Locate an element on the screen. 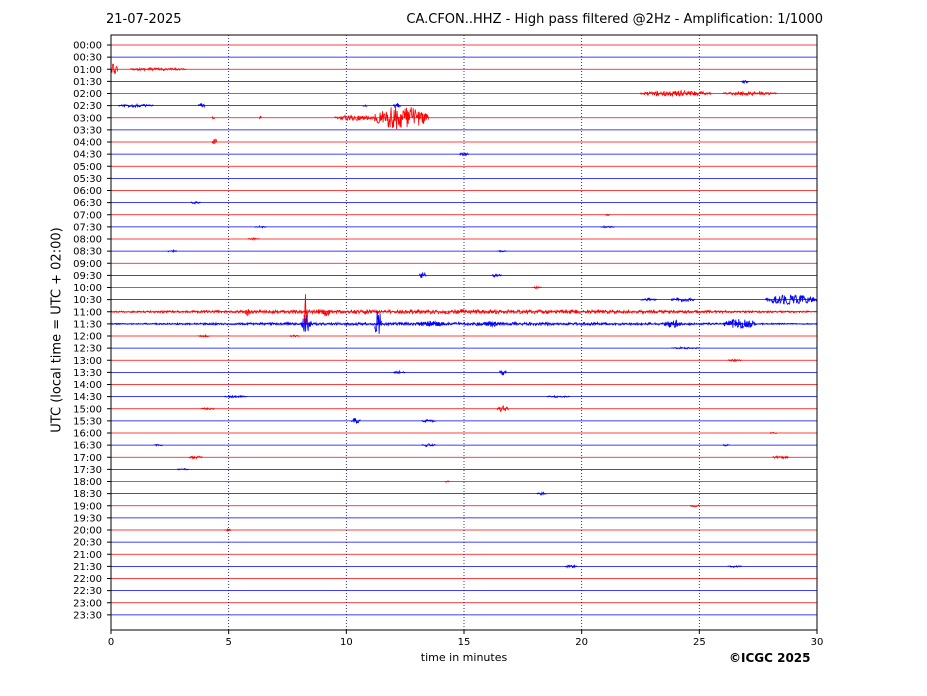 The width and height of the screenshot is (927, 696). y-tick-label: 22:00 is located at coordinates (87, 579).